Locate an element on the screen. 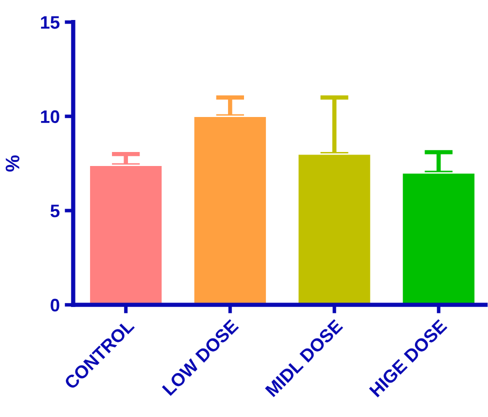 This screenshot has height=417, width=488. y-axis-title: % is located at coordinates (13, 163).